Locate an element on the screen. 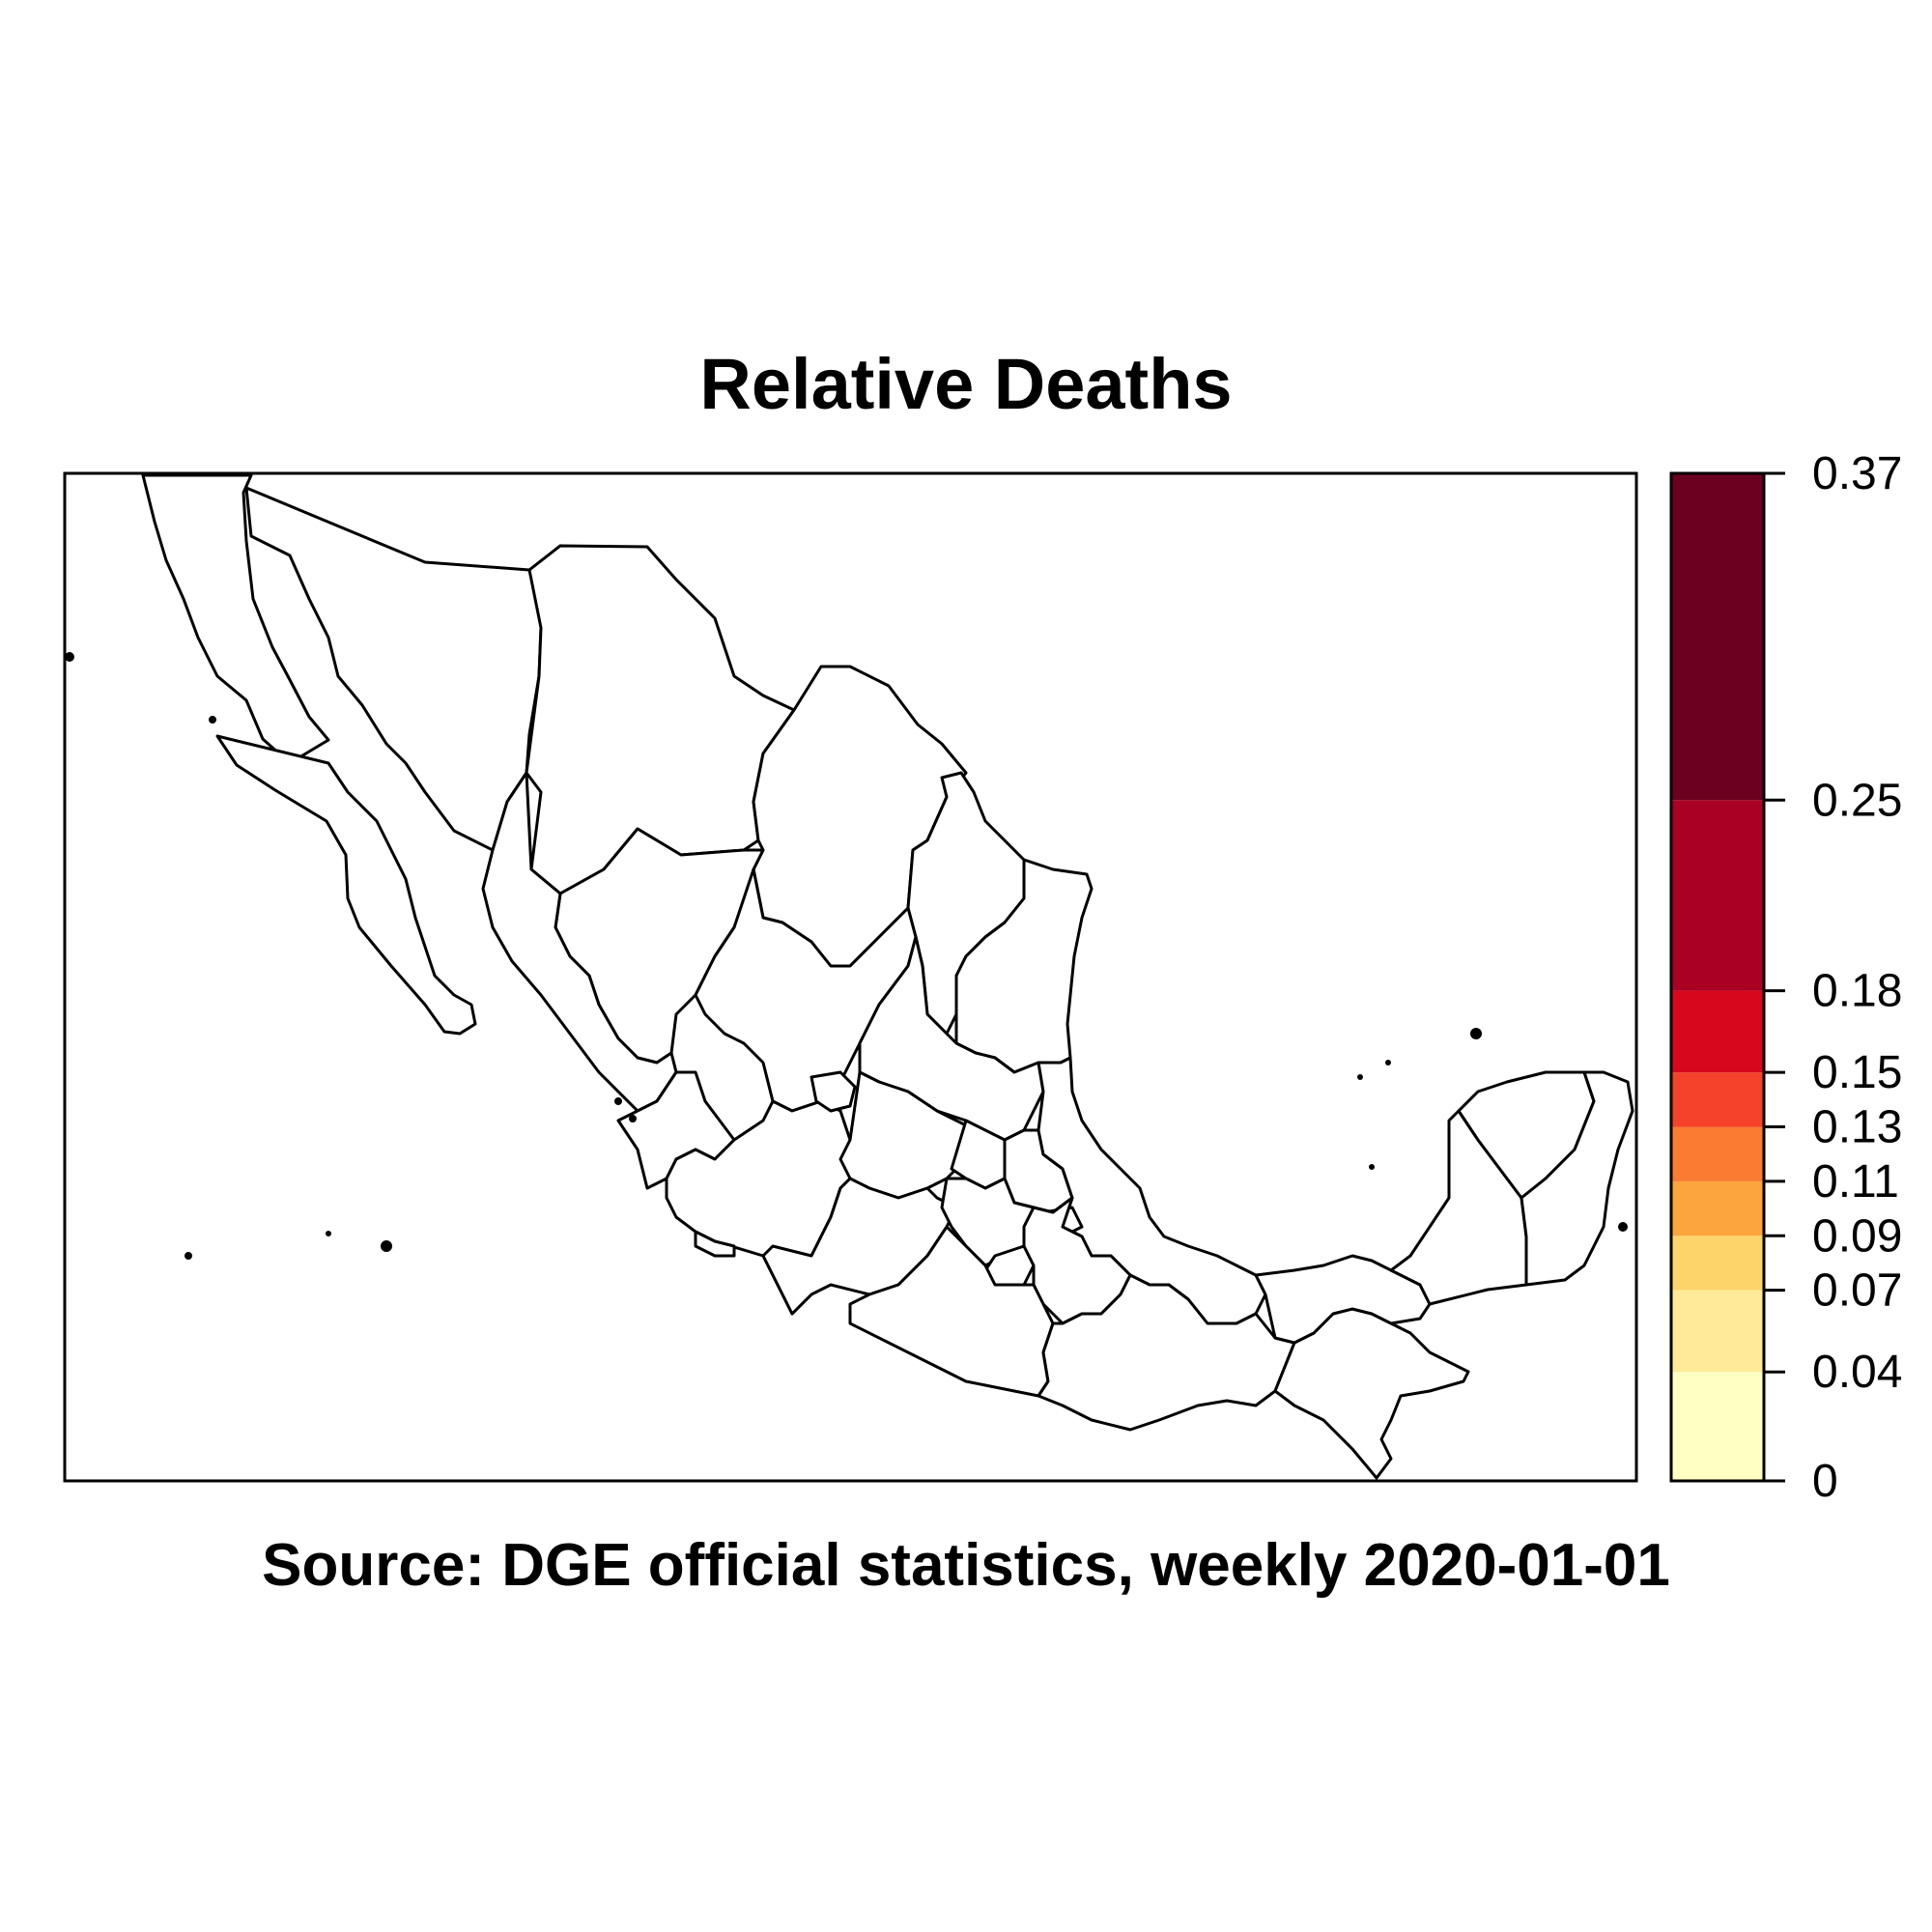  legend-tick-label: 0.09 is located at coordinates (1857, 1236).